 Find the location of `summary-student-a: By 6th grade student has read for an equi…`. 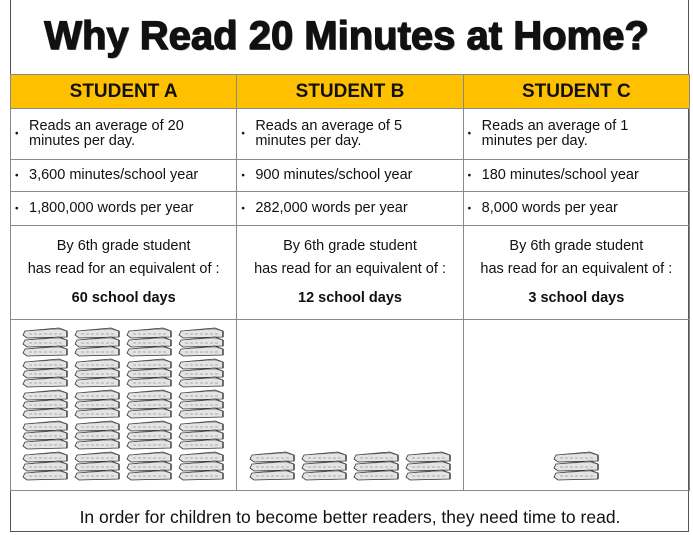

summary-student-a: By 6th grade student has read for an equi… is located at coordinates (123, 272).